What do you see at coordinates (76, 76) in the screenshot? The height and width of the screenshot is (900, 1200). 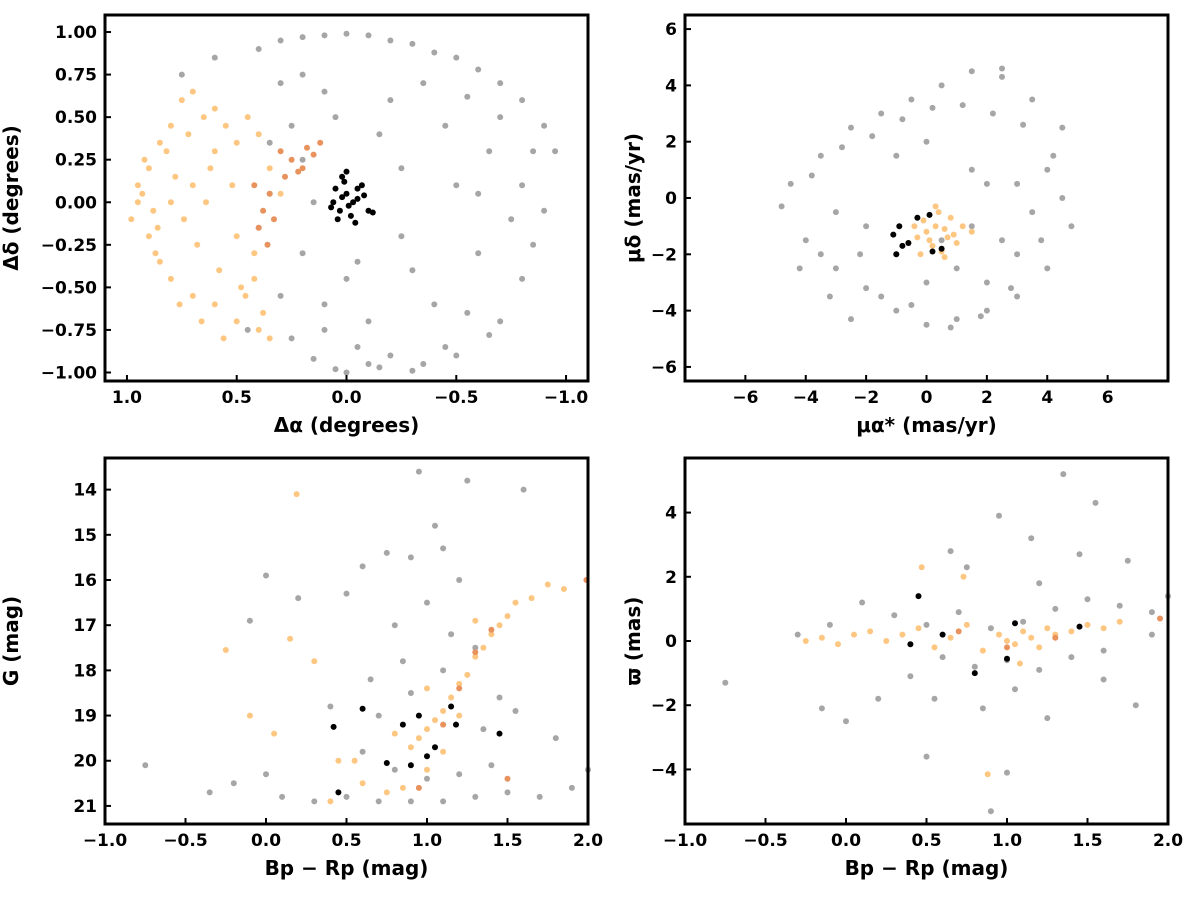 I see `y-tick-label: 0.75` at bounding box center [76, 76].